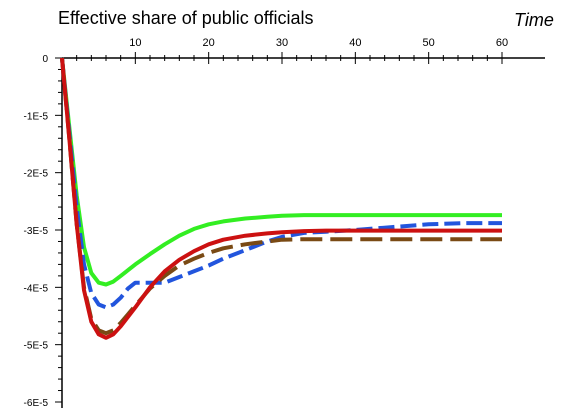 Image resolution: width=578 pixels, height=417 pixels. What do you see at coordinates (502, 43) in the screenshot?
I see `x-tick-label: 60` at bounding box center [502, 43].